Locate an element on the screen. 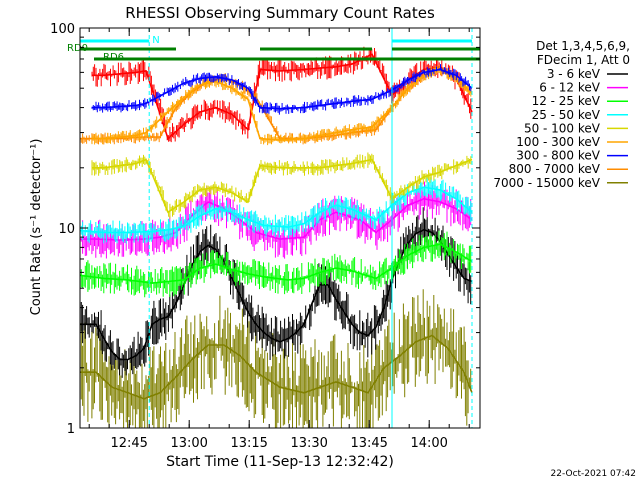  x-tick-label: 14:00 is located at coordinates (428, 443).